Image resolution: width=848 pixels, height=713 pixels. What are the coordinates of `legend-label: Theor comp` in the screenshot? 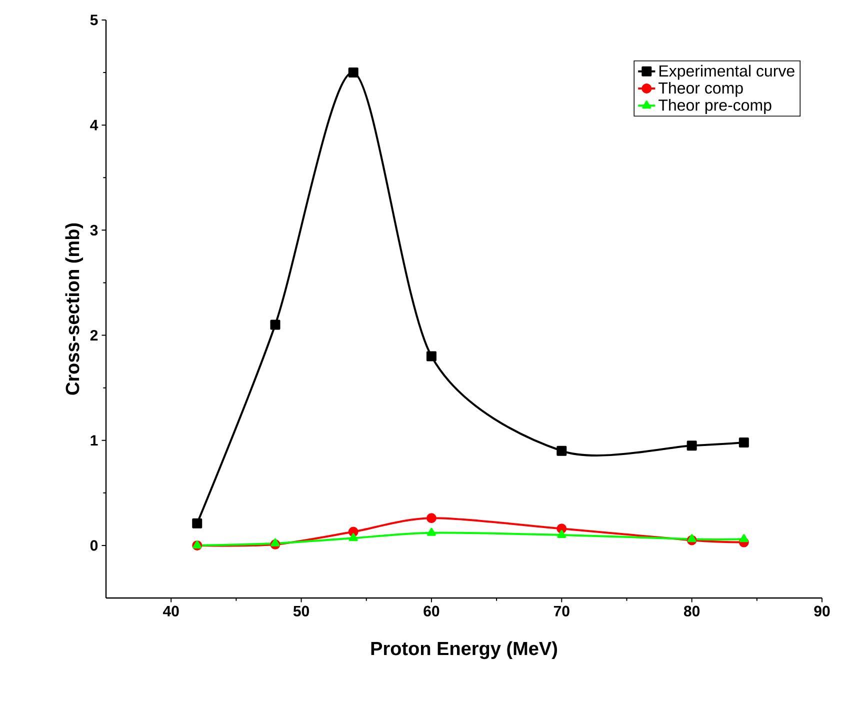 It's located at (700, 89).